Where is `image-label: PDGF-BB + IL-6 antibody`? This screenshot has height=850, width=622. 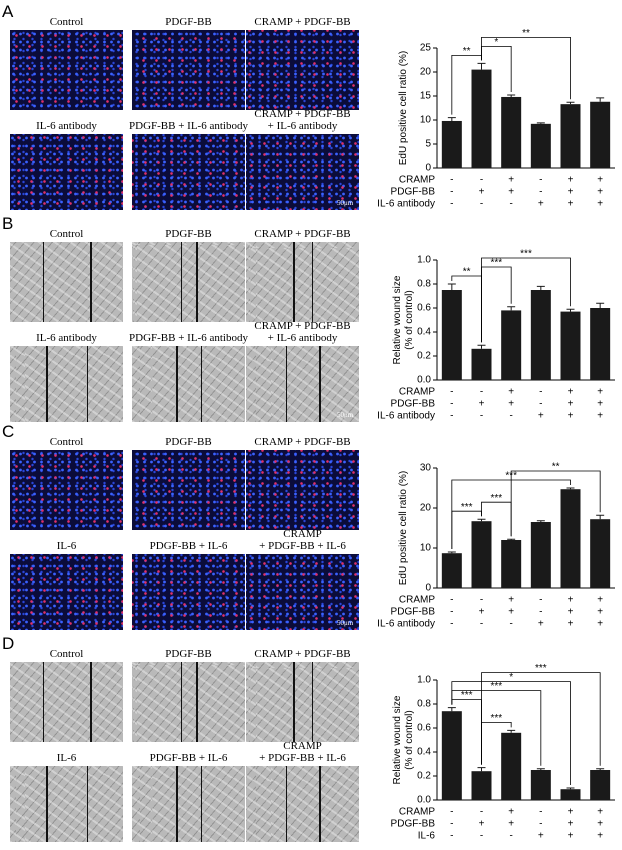 image-label: PDGF-BB + IL-6 antibody is located at coordinates (188, 338).